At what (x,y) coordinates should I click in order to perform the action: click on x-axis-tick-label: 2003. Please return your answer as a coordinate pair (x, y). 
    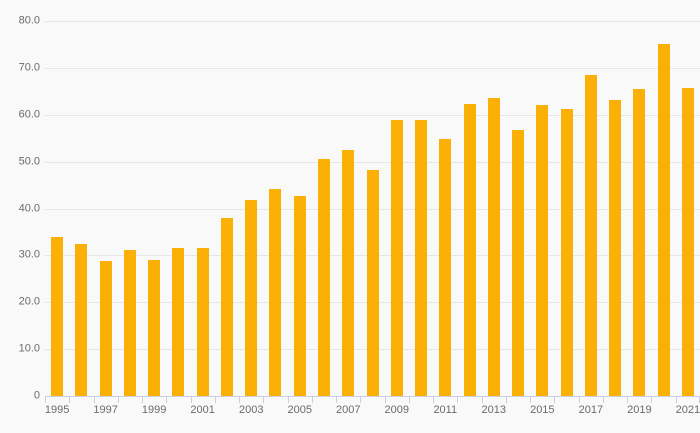
    Looking at the image, I should click on (251, 410).